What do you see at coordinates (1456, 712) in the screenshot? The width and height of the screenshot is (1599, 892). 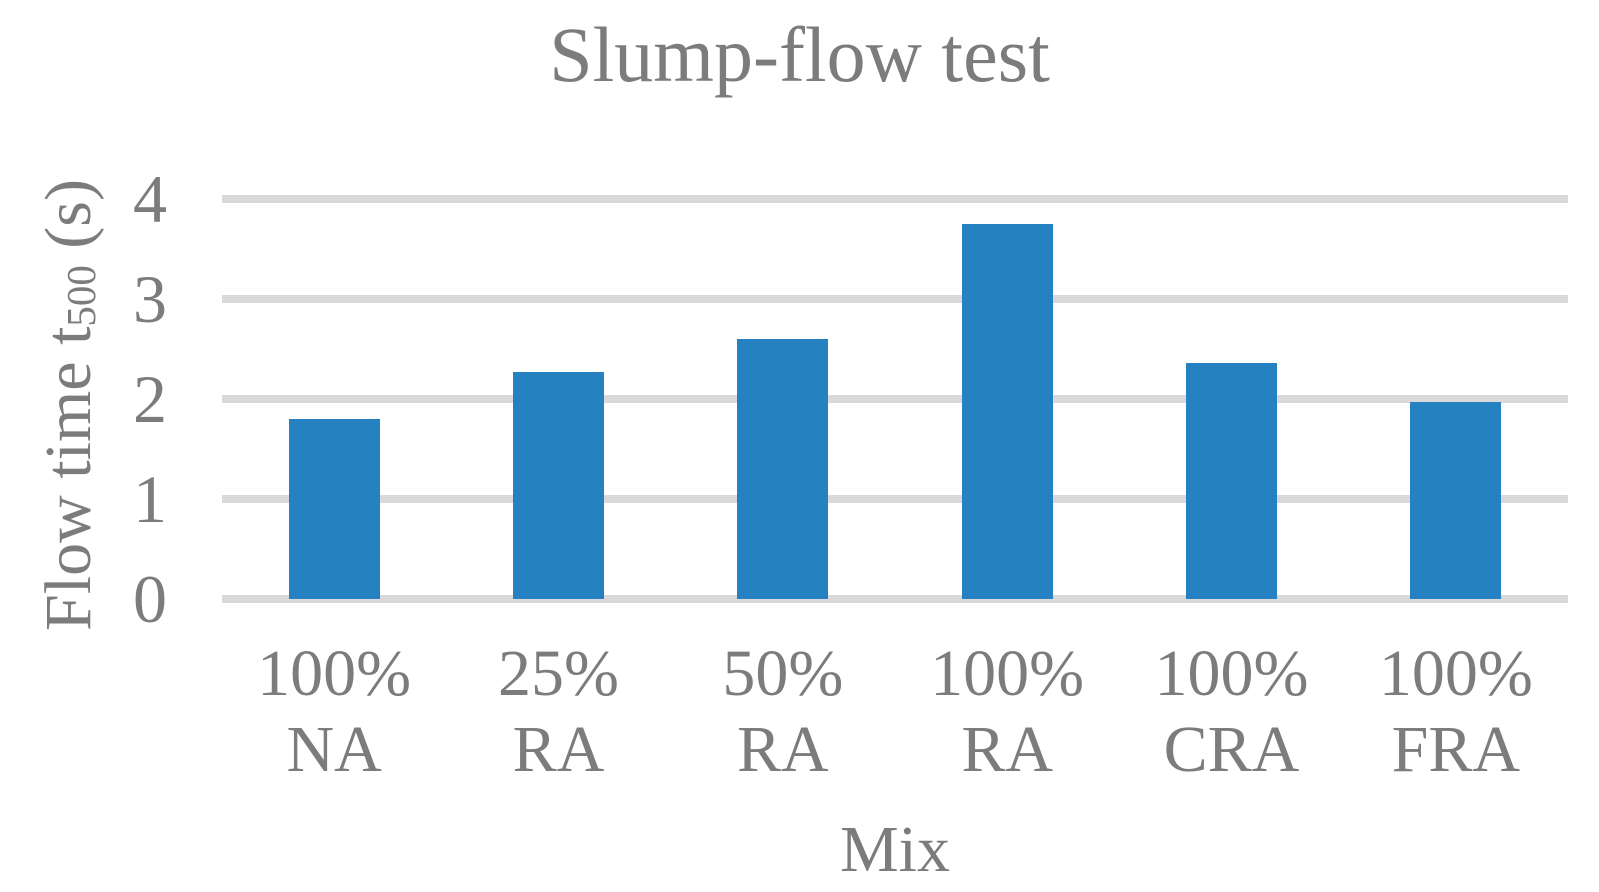 I see `x-category-label-100-fra: 100% FRA` at bounding box center [1456, 712].